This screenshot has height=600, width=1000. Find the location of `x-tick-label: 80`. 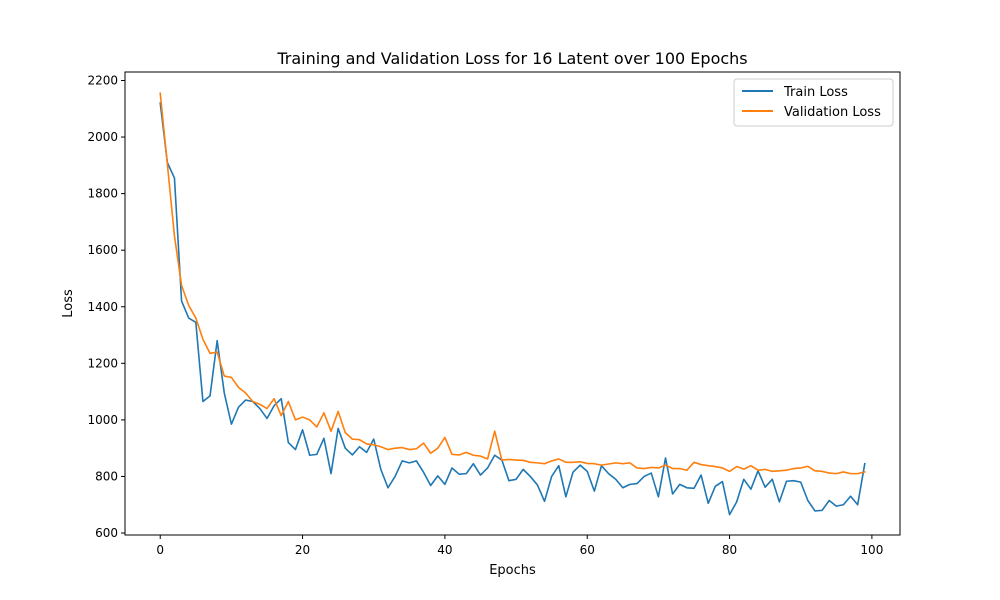

x-tick-label: 80 is located at coordinates (729, 550).